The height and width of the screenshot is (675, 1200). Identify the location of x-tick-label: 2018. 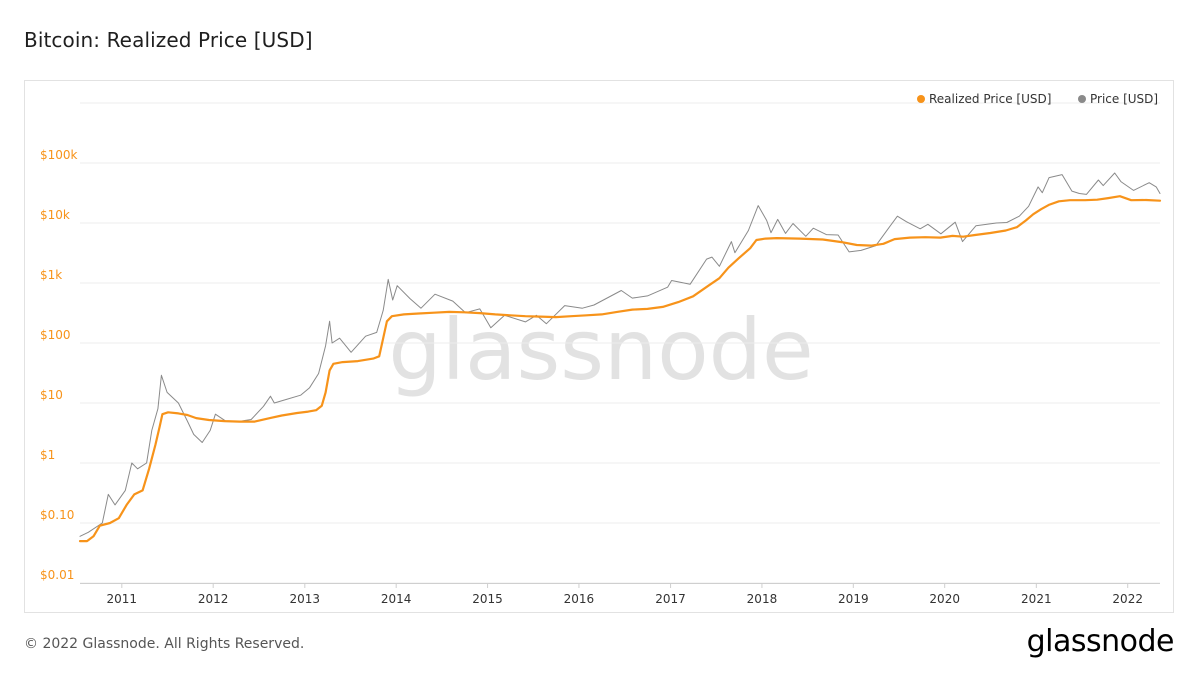
(762, 599).